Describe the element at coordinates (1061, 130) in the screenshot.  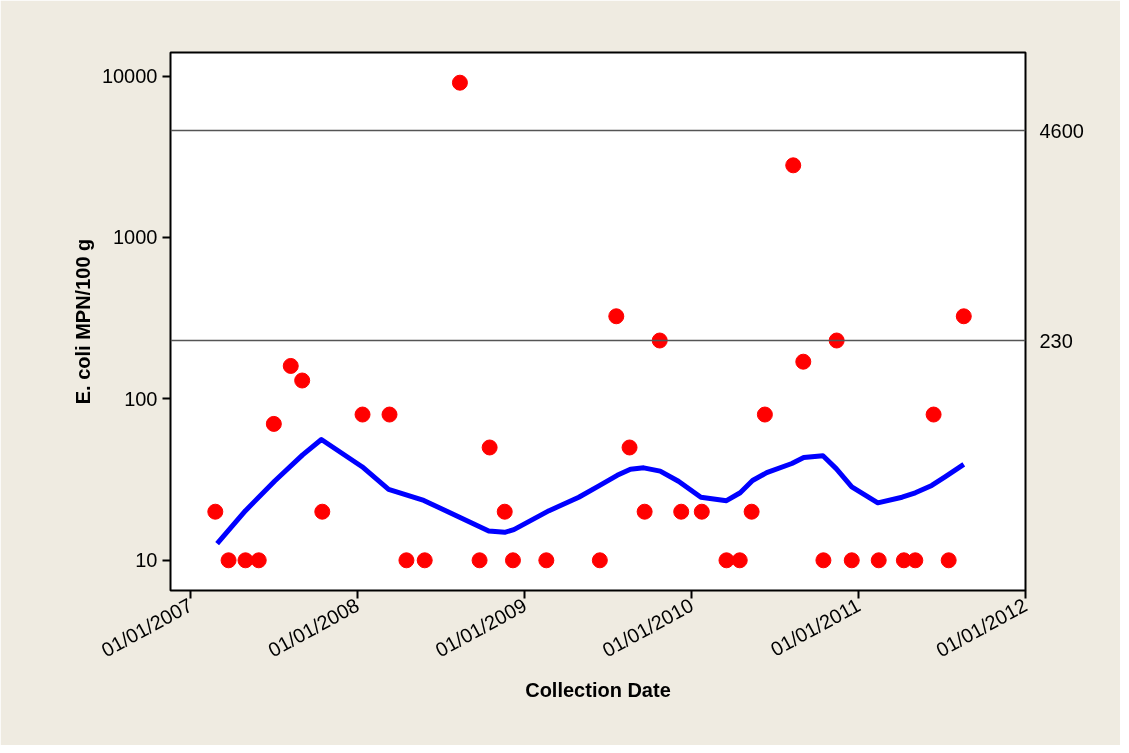
I see `ref-line-label: 4600` at that location.